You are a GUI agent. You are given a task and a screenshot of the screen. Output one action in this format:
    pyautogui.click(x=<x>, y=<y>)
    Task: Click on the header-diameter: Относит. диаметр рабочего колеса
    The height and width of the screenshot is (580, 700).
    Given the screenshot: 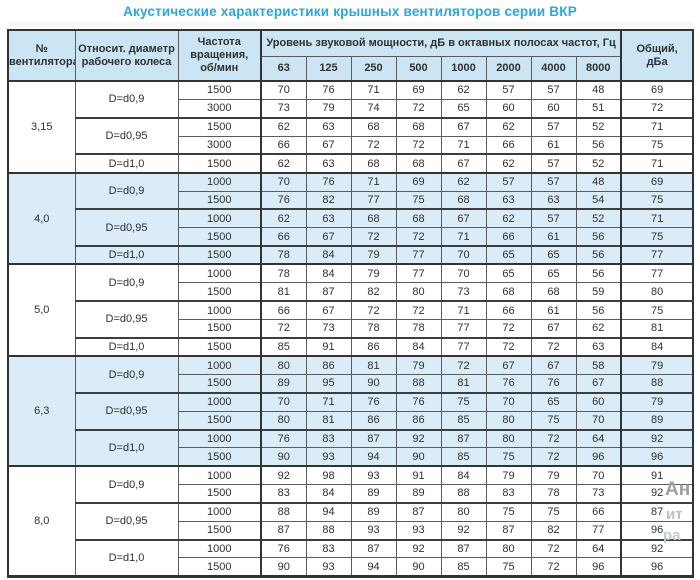 What is the action you would take?
    pyautogui.click(x=126, y=55)
    